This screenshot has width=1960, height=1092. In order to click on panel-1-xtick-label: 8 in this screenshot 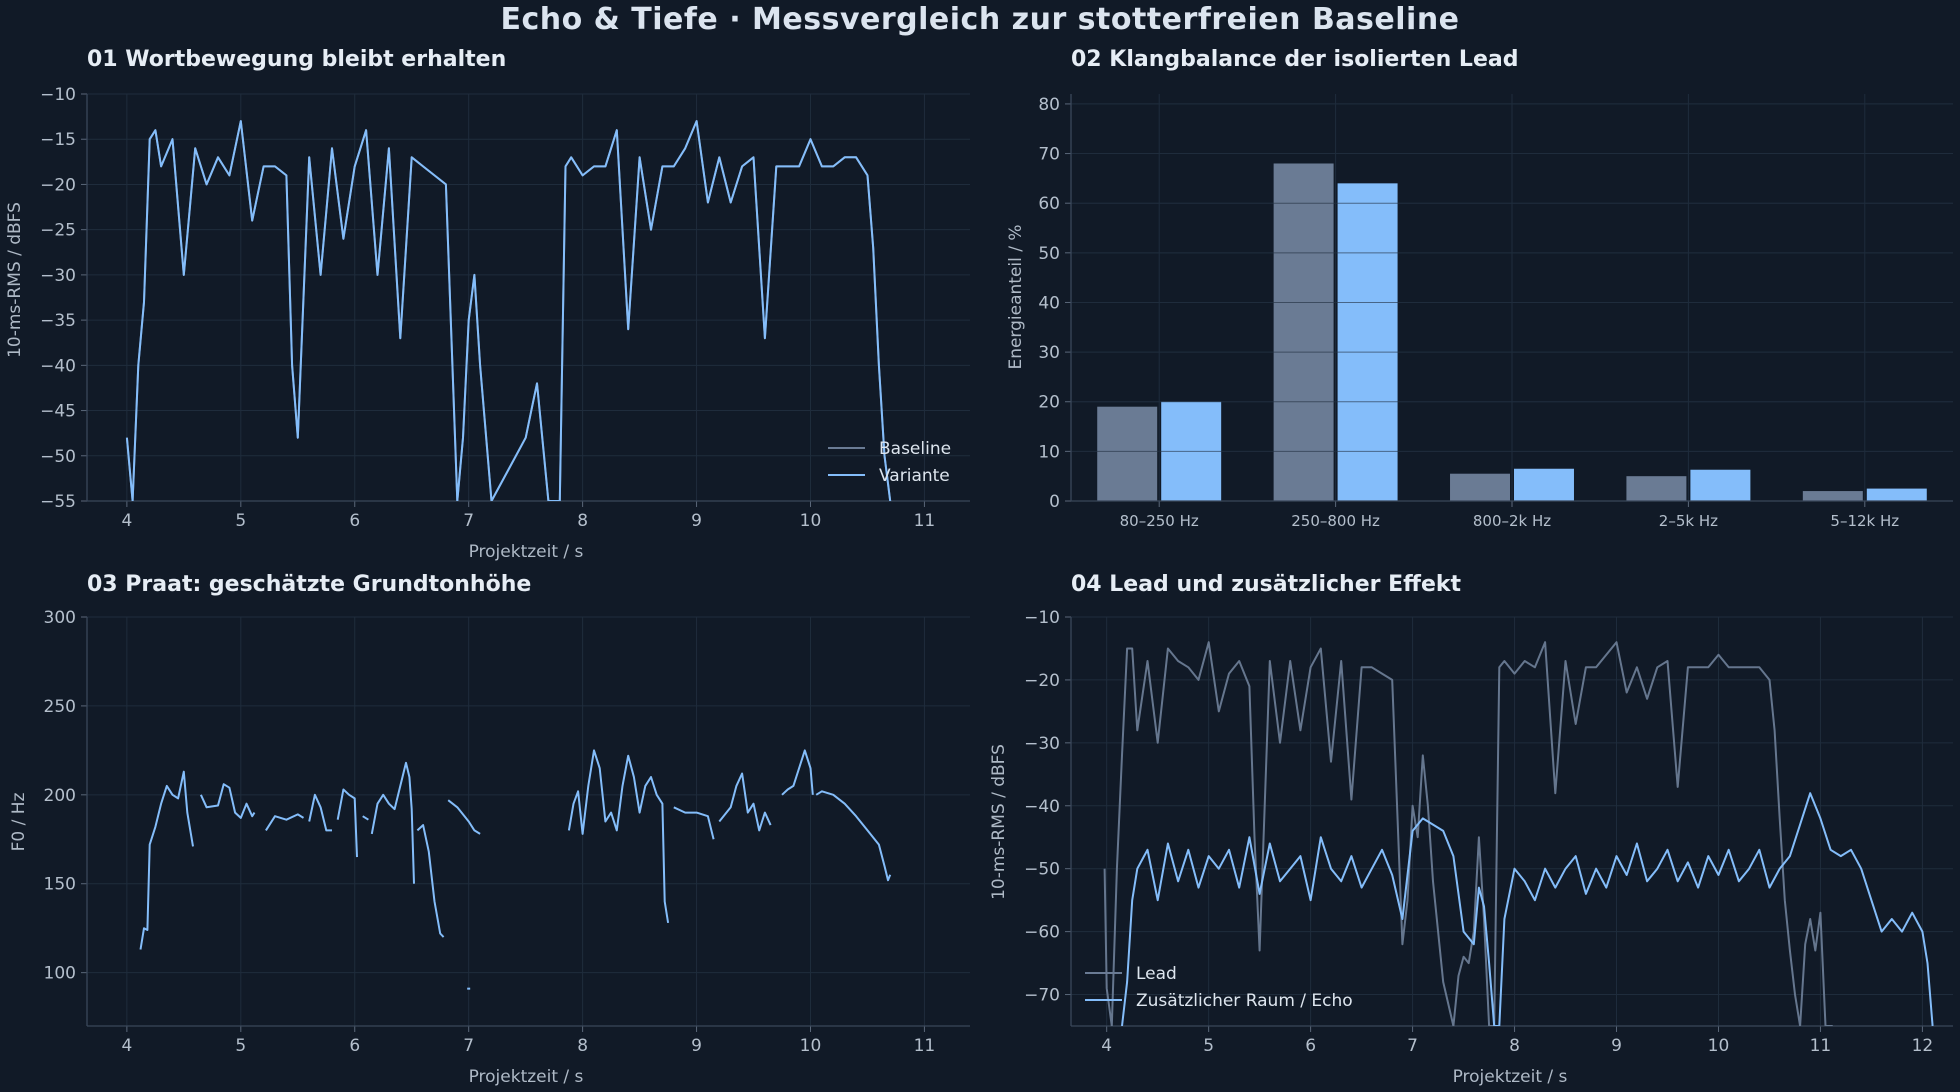, I will do `click(582, 521)`.